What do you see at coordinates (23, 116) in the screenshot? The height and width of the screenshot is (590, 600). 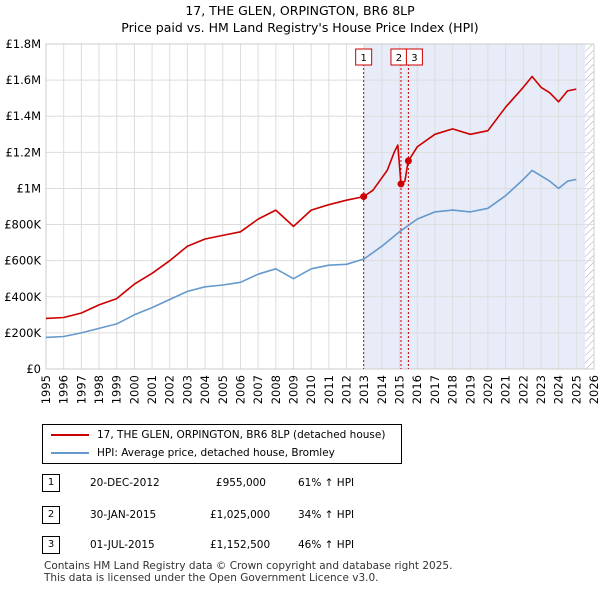 I see `y-tick-label: £1.4M` at bounding box center [23, 116].